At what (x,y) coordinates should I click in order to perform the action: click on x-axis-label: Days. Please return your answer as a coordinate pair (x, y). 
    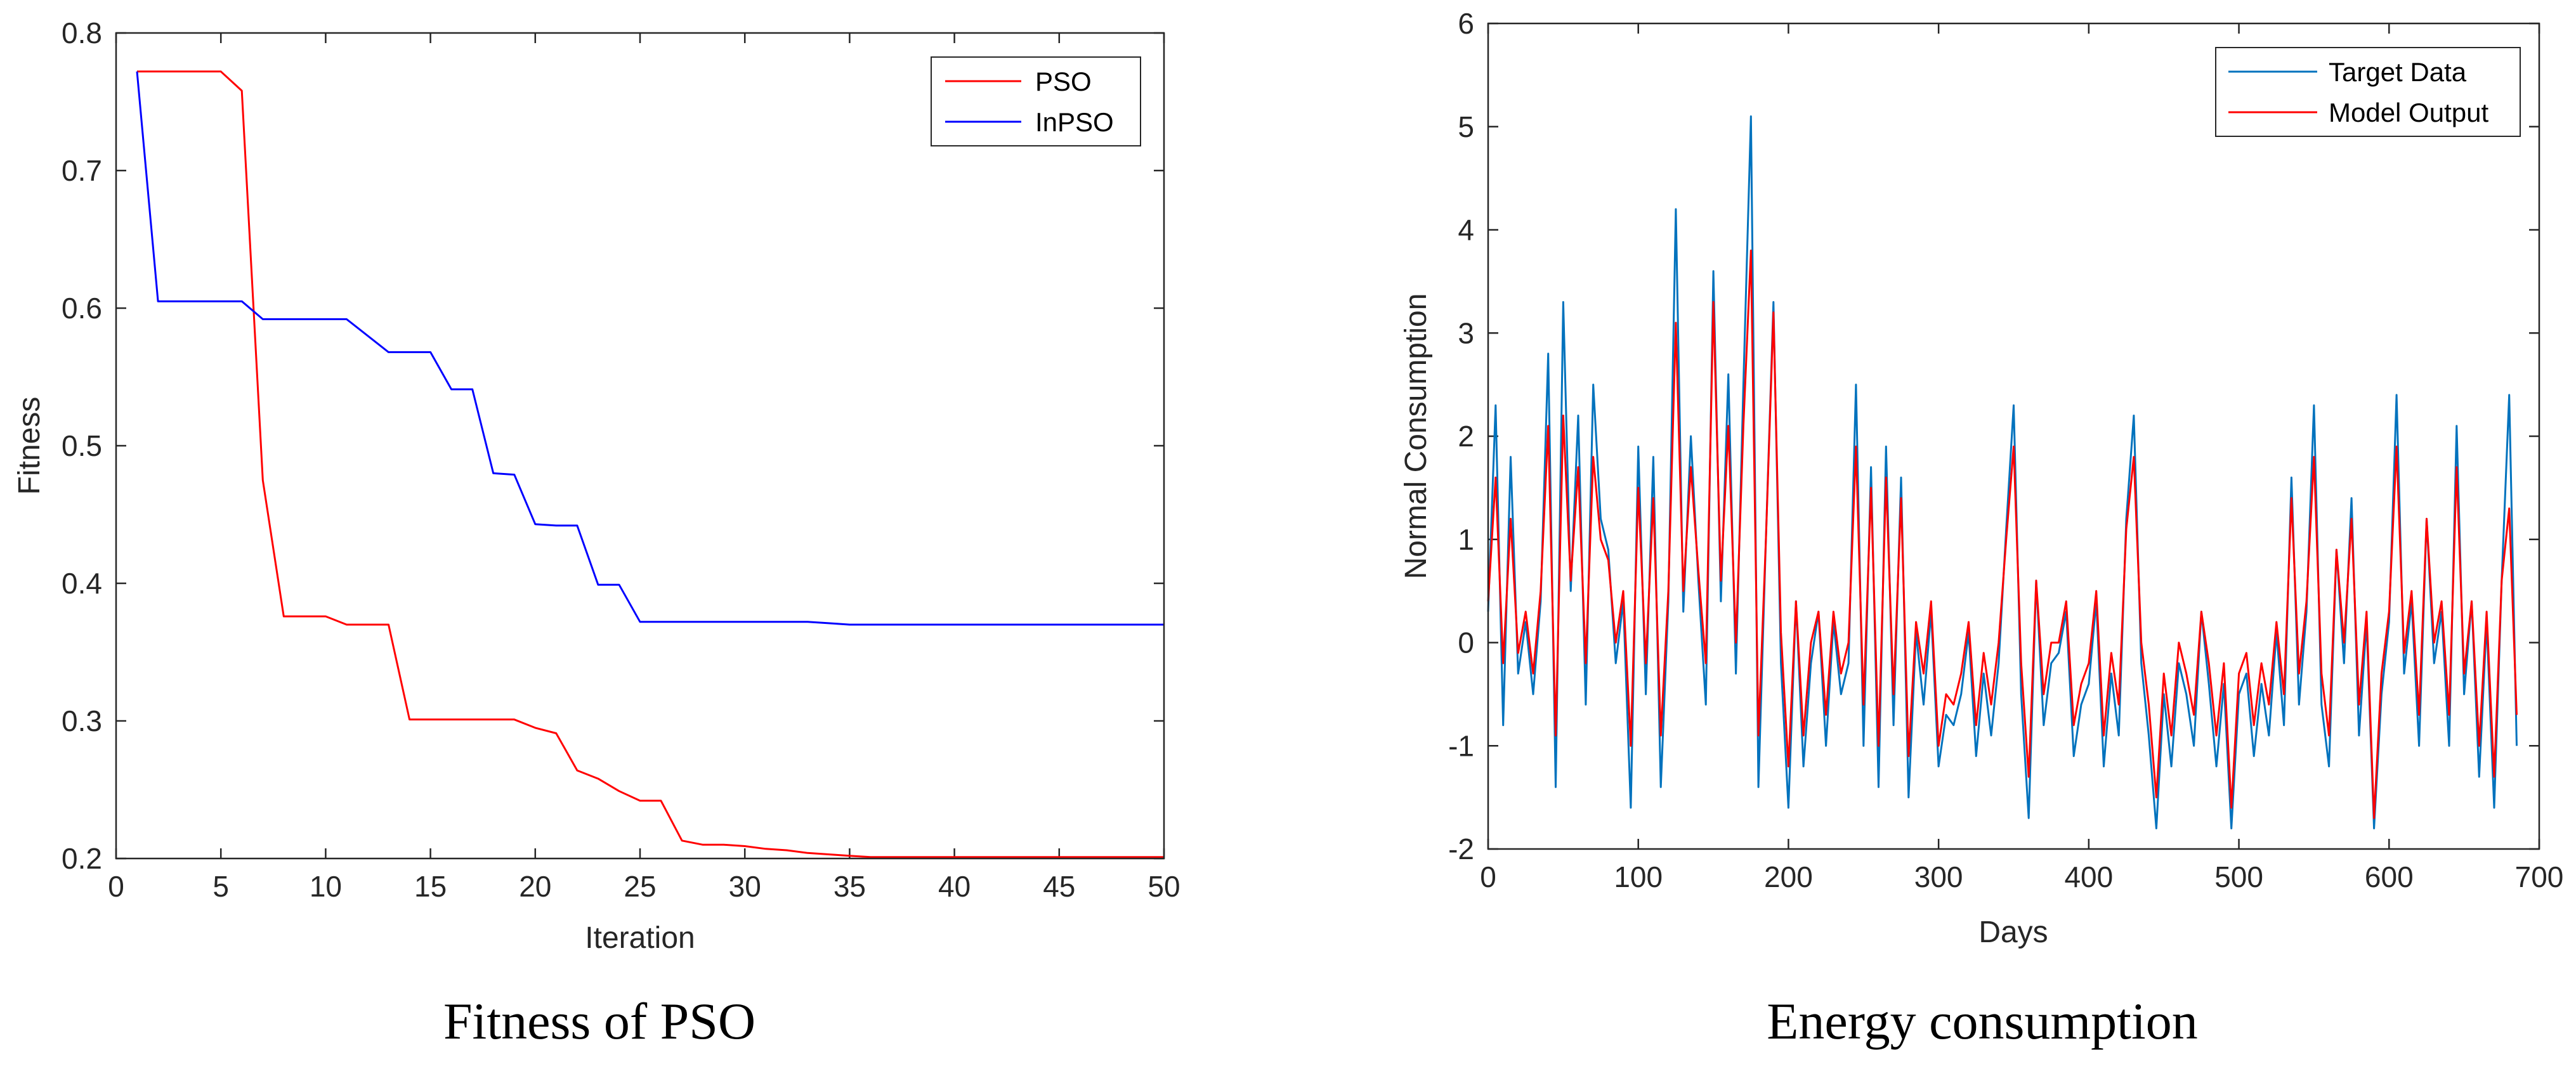
    Looking at the image, I should click on (2013, 932).